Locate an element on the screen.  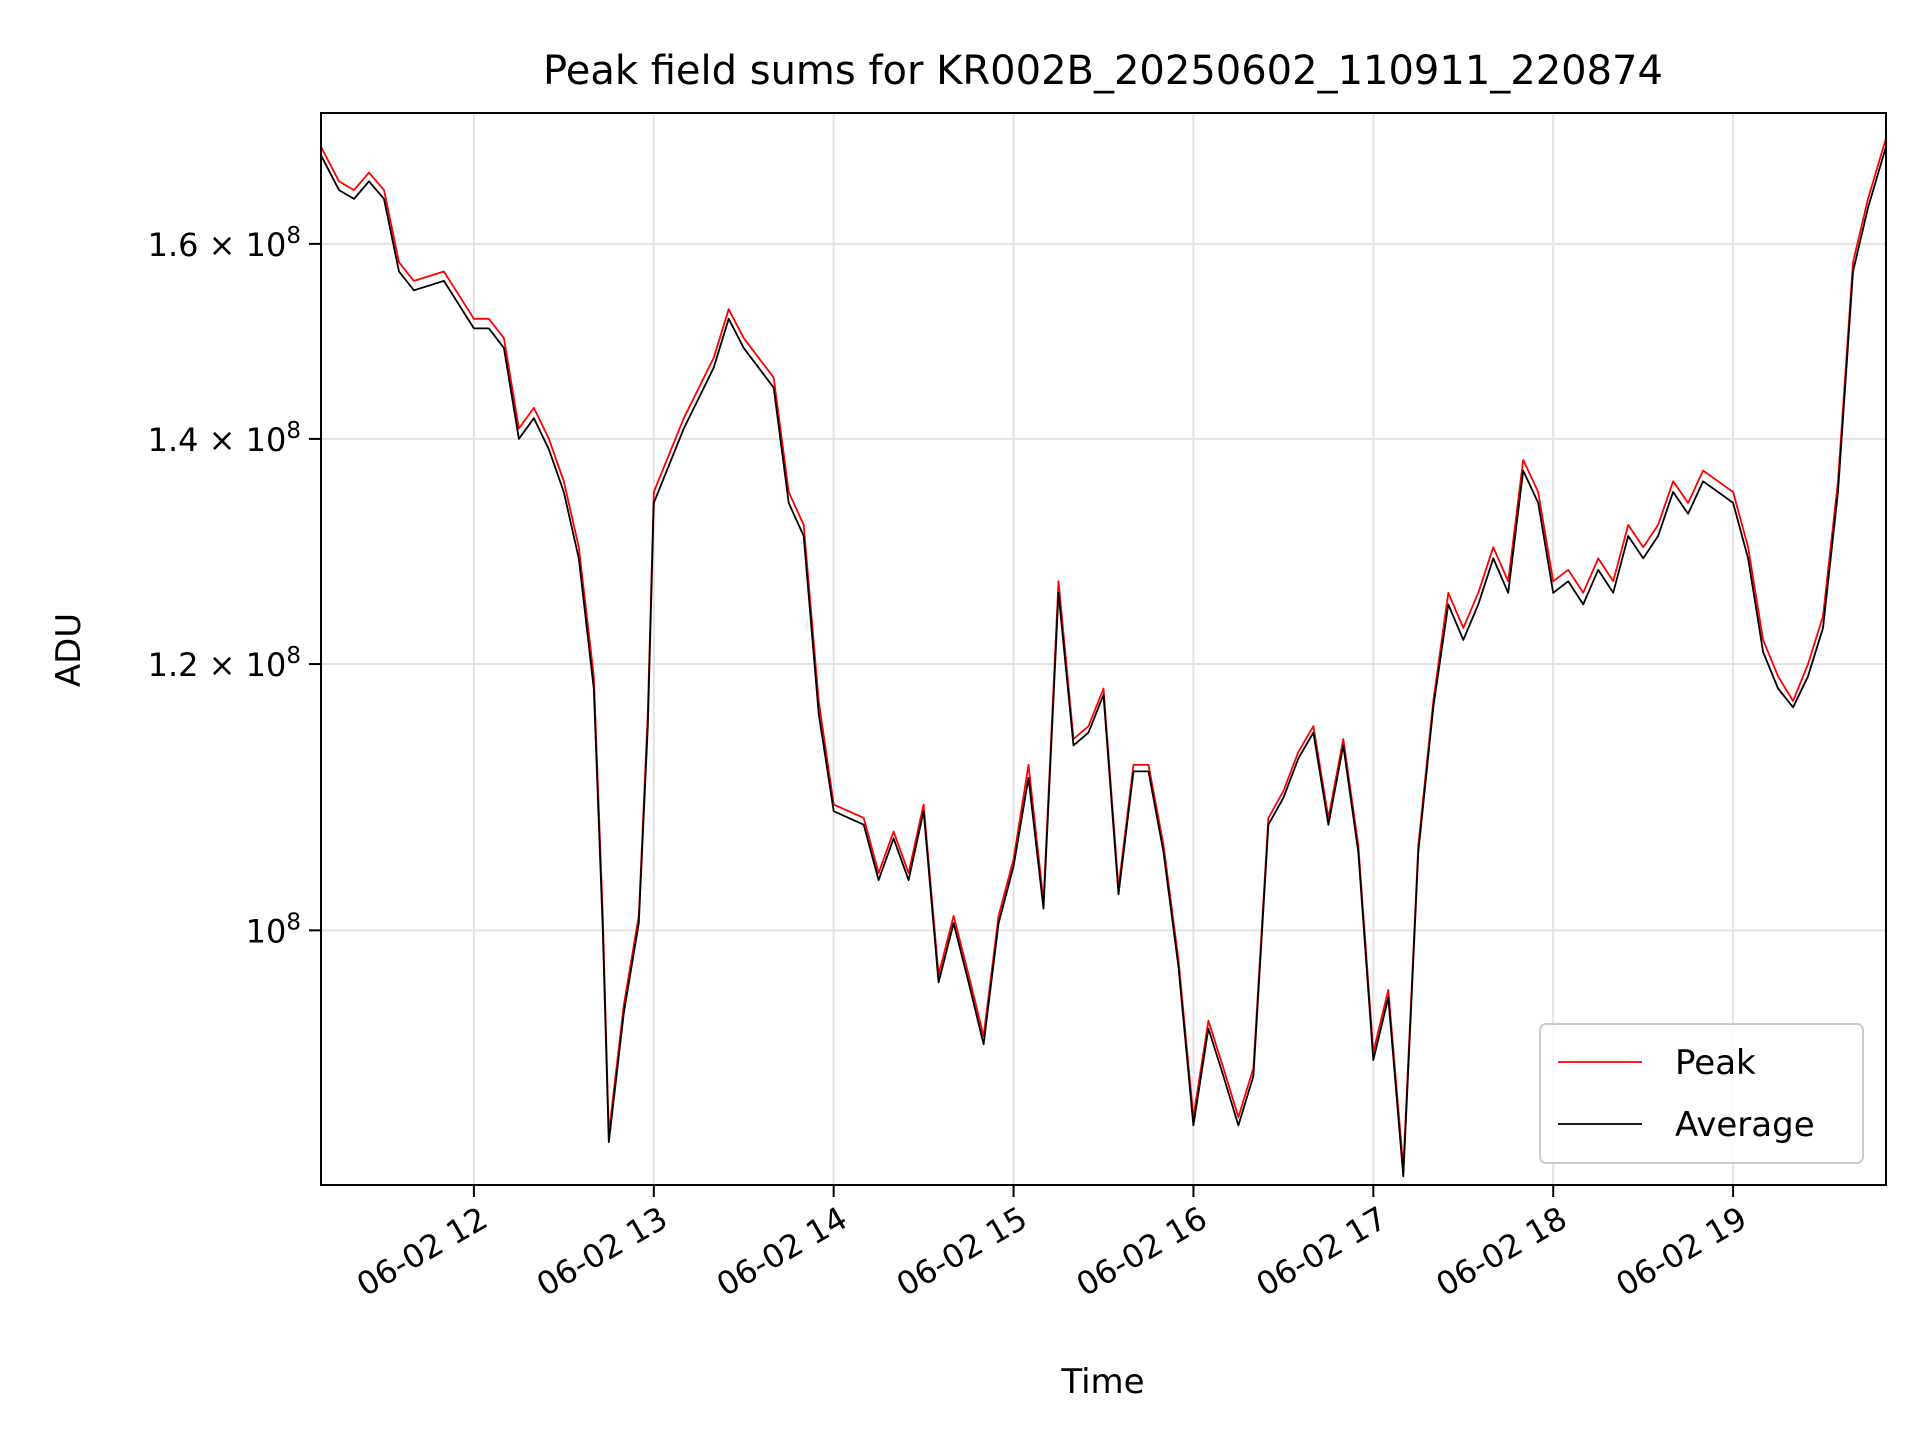
y-tick-label: 1.6 × 108 is located at coordinates (224, 243).